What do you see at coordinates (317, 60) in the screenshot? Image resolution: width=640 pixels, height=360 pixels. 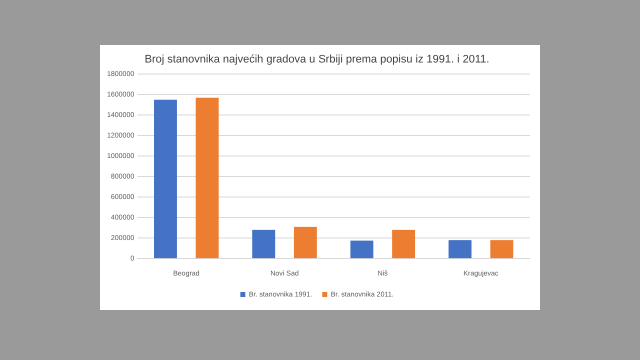 I see `chart-title: Broj stanovnika najvećih gradova u Srbiji prema popisu iz 1991. i 2011.` at bounding box center [317, 60].